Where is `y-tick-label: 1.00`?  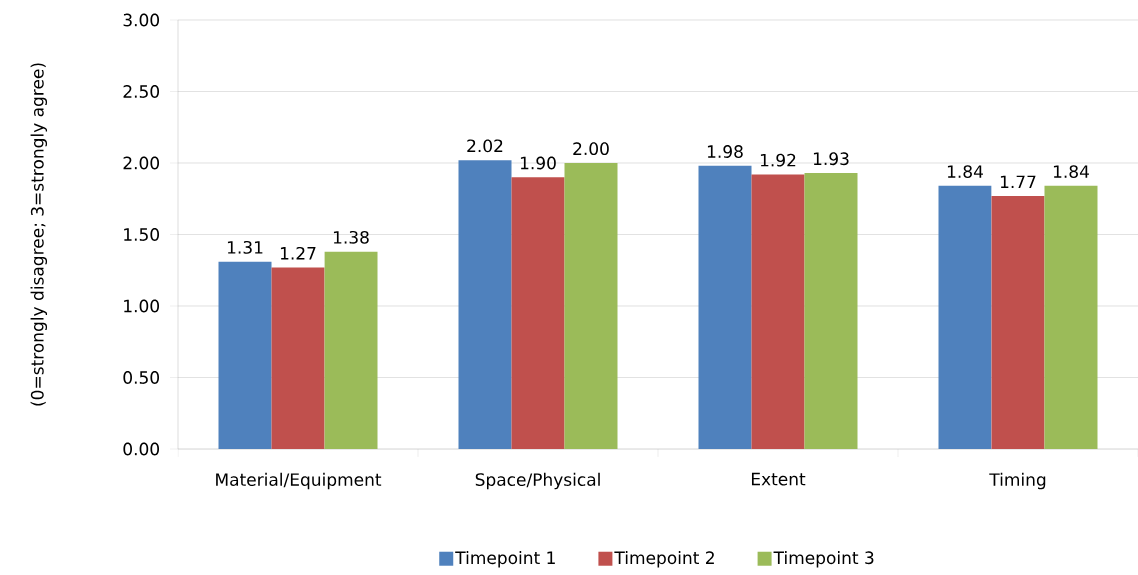 y-tick-label: 1.00 is located at coordinates (142, 306).